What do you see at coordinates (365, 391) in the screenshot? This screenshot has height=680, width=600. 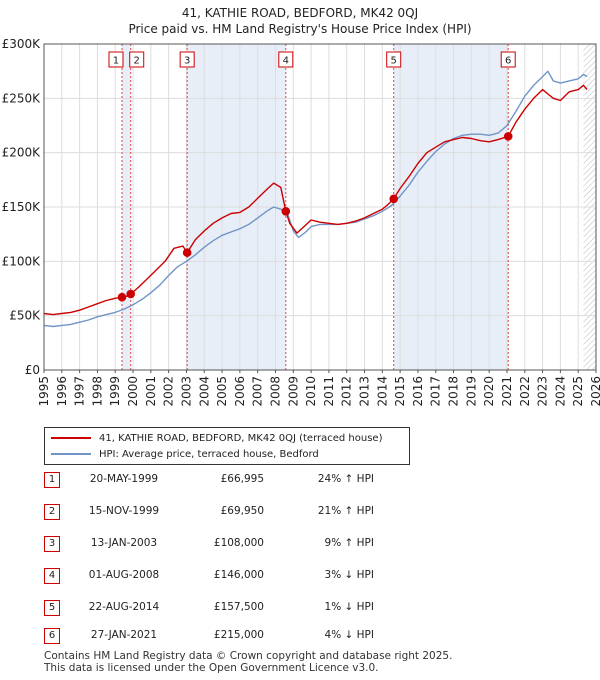 I see `x-tick-label: 2013` at bounding box center [365, 391].